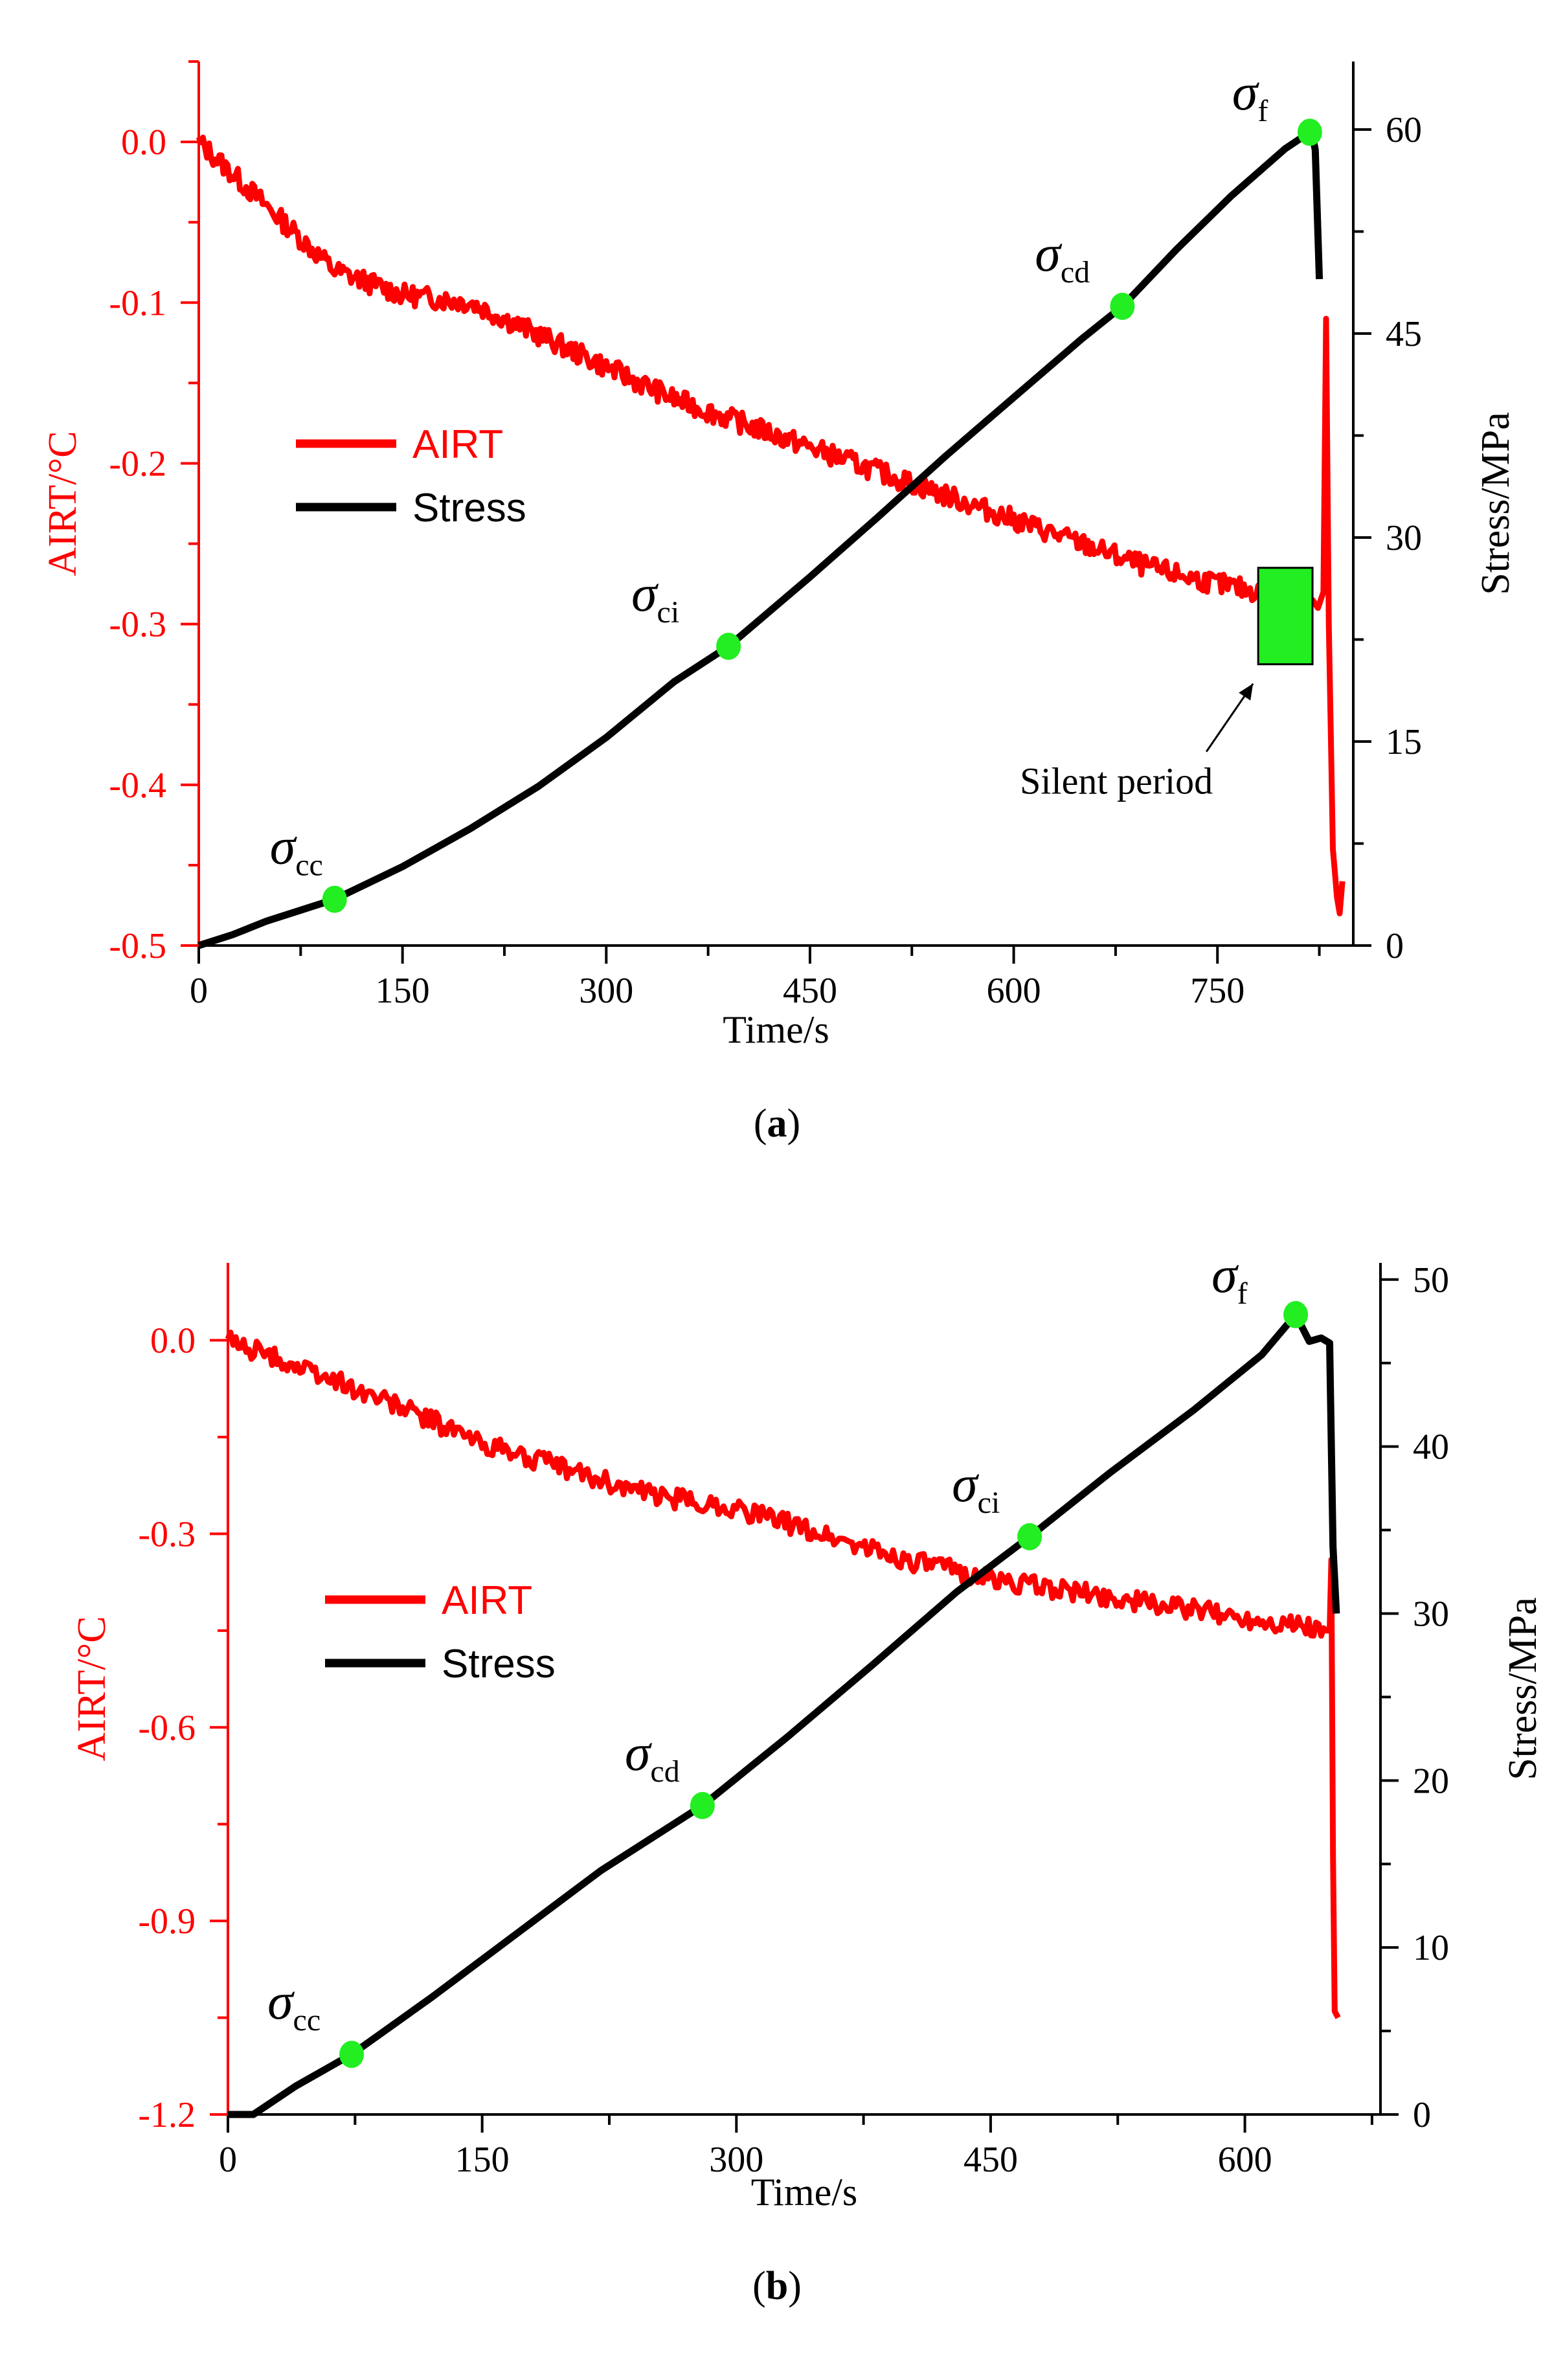  Describe the element at coordinates (1431, 1948) in the screenshot. I see `right-tick-label: 10` at that location.